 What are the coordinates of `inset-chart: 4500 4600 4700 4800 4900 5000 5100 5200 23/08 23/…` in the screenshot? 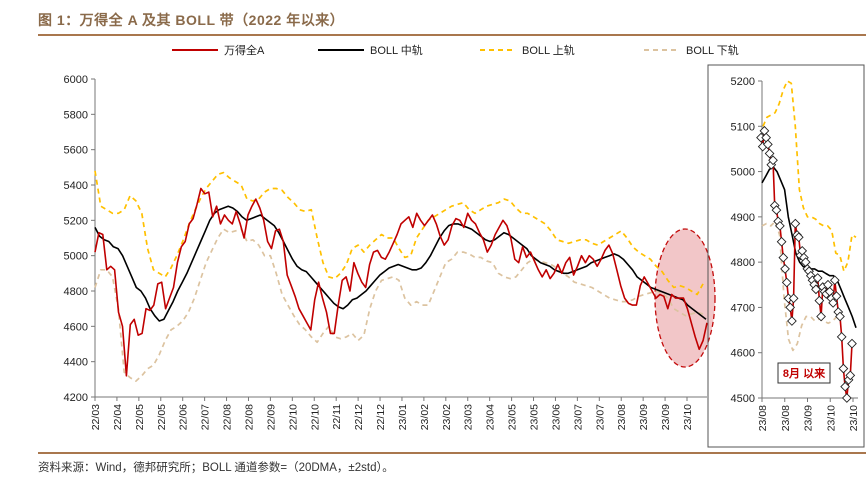 It's located at (795, 253).